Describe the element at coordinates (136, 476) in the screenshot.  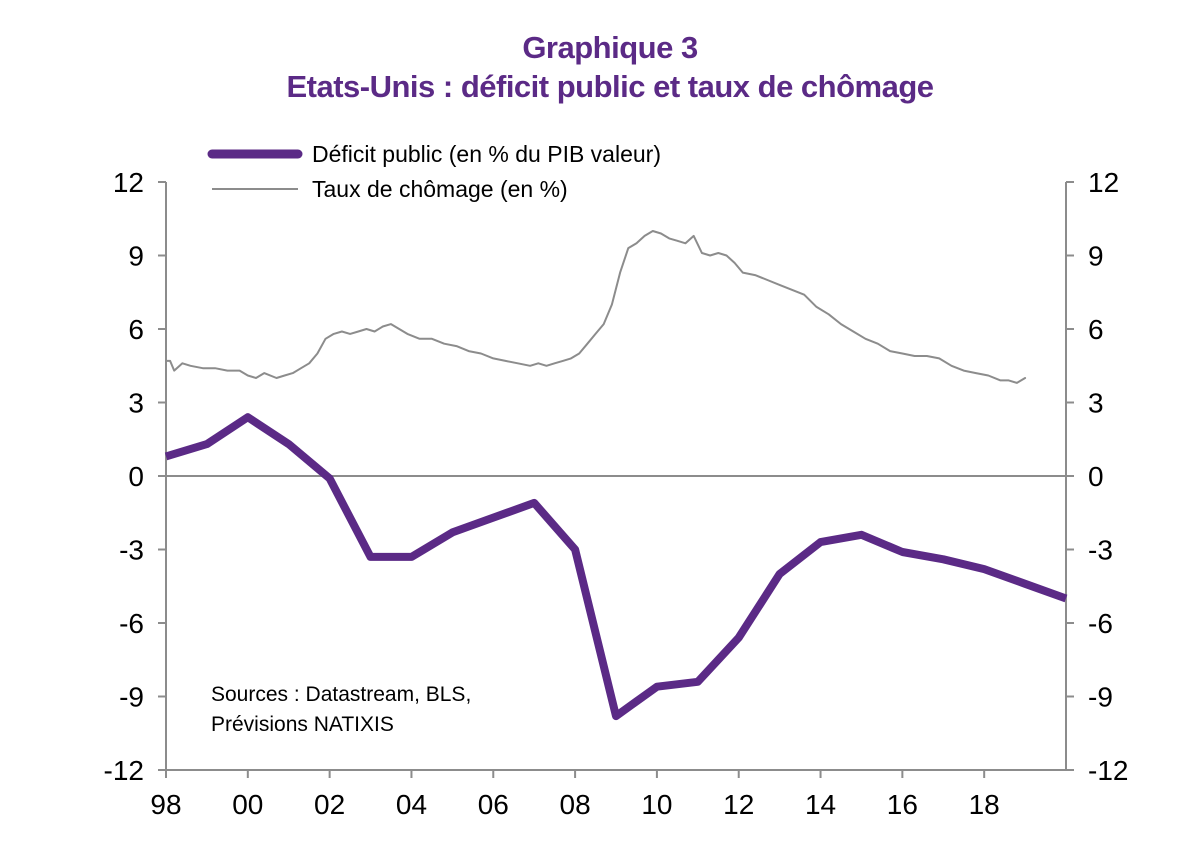
I see `y-tick-label-left: 0` at that location.